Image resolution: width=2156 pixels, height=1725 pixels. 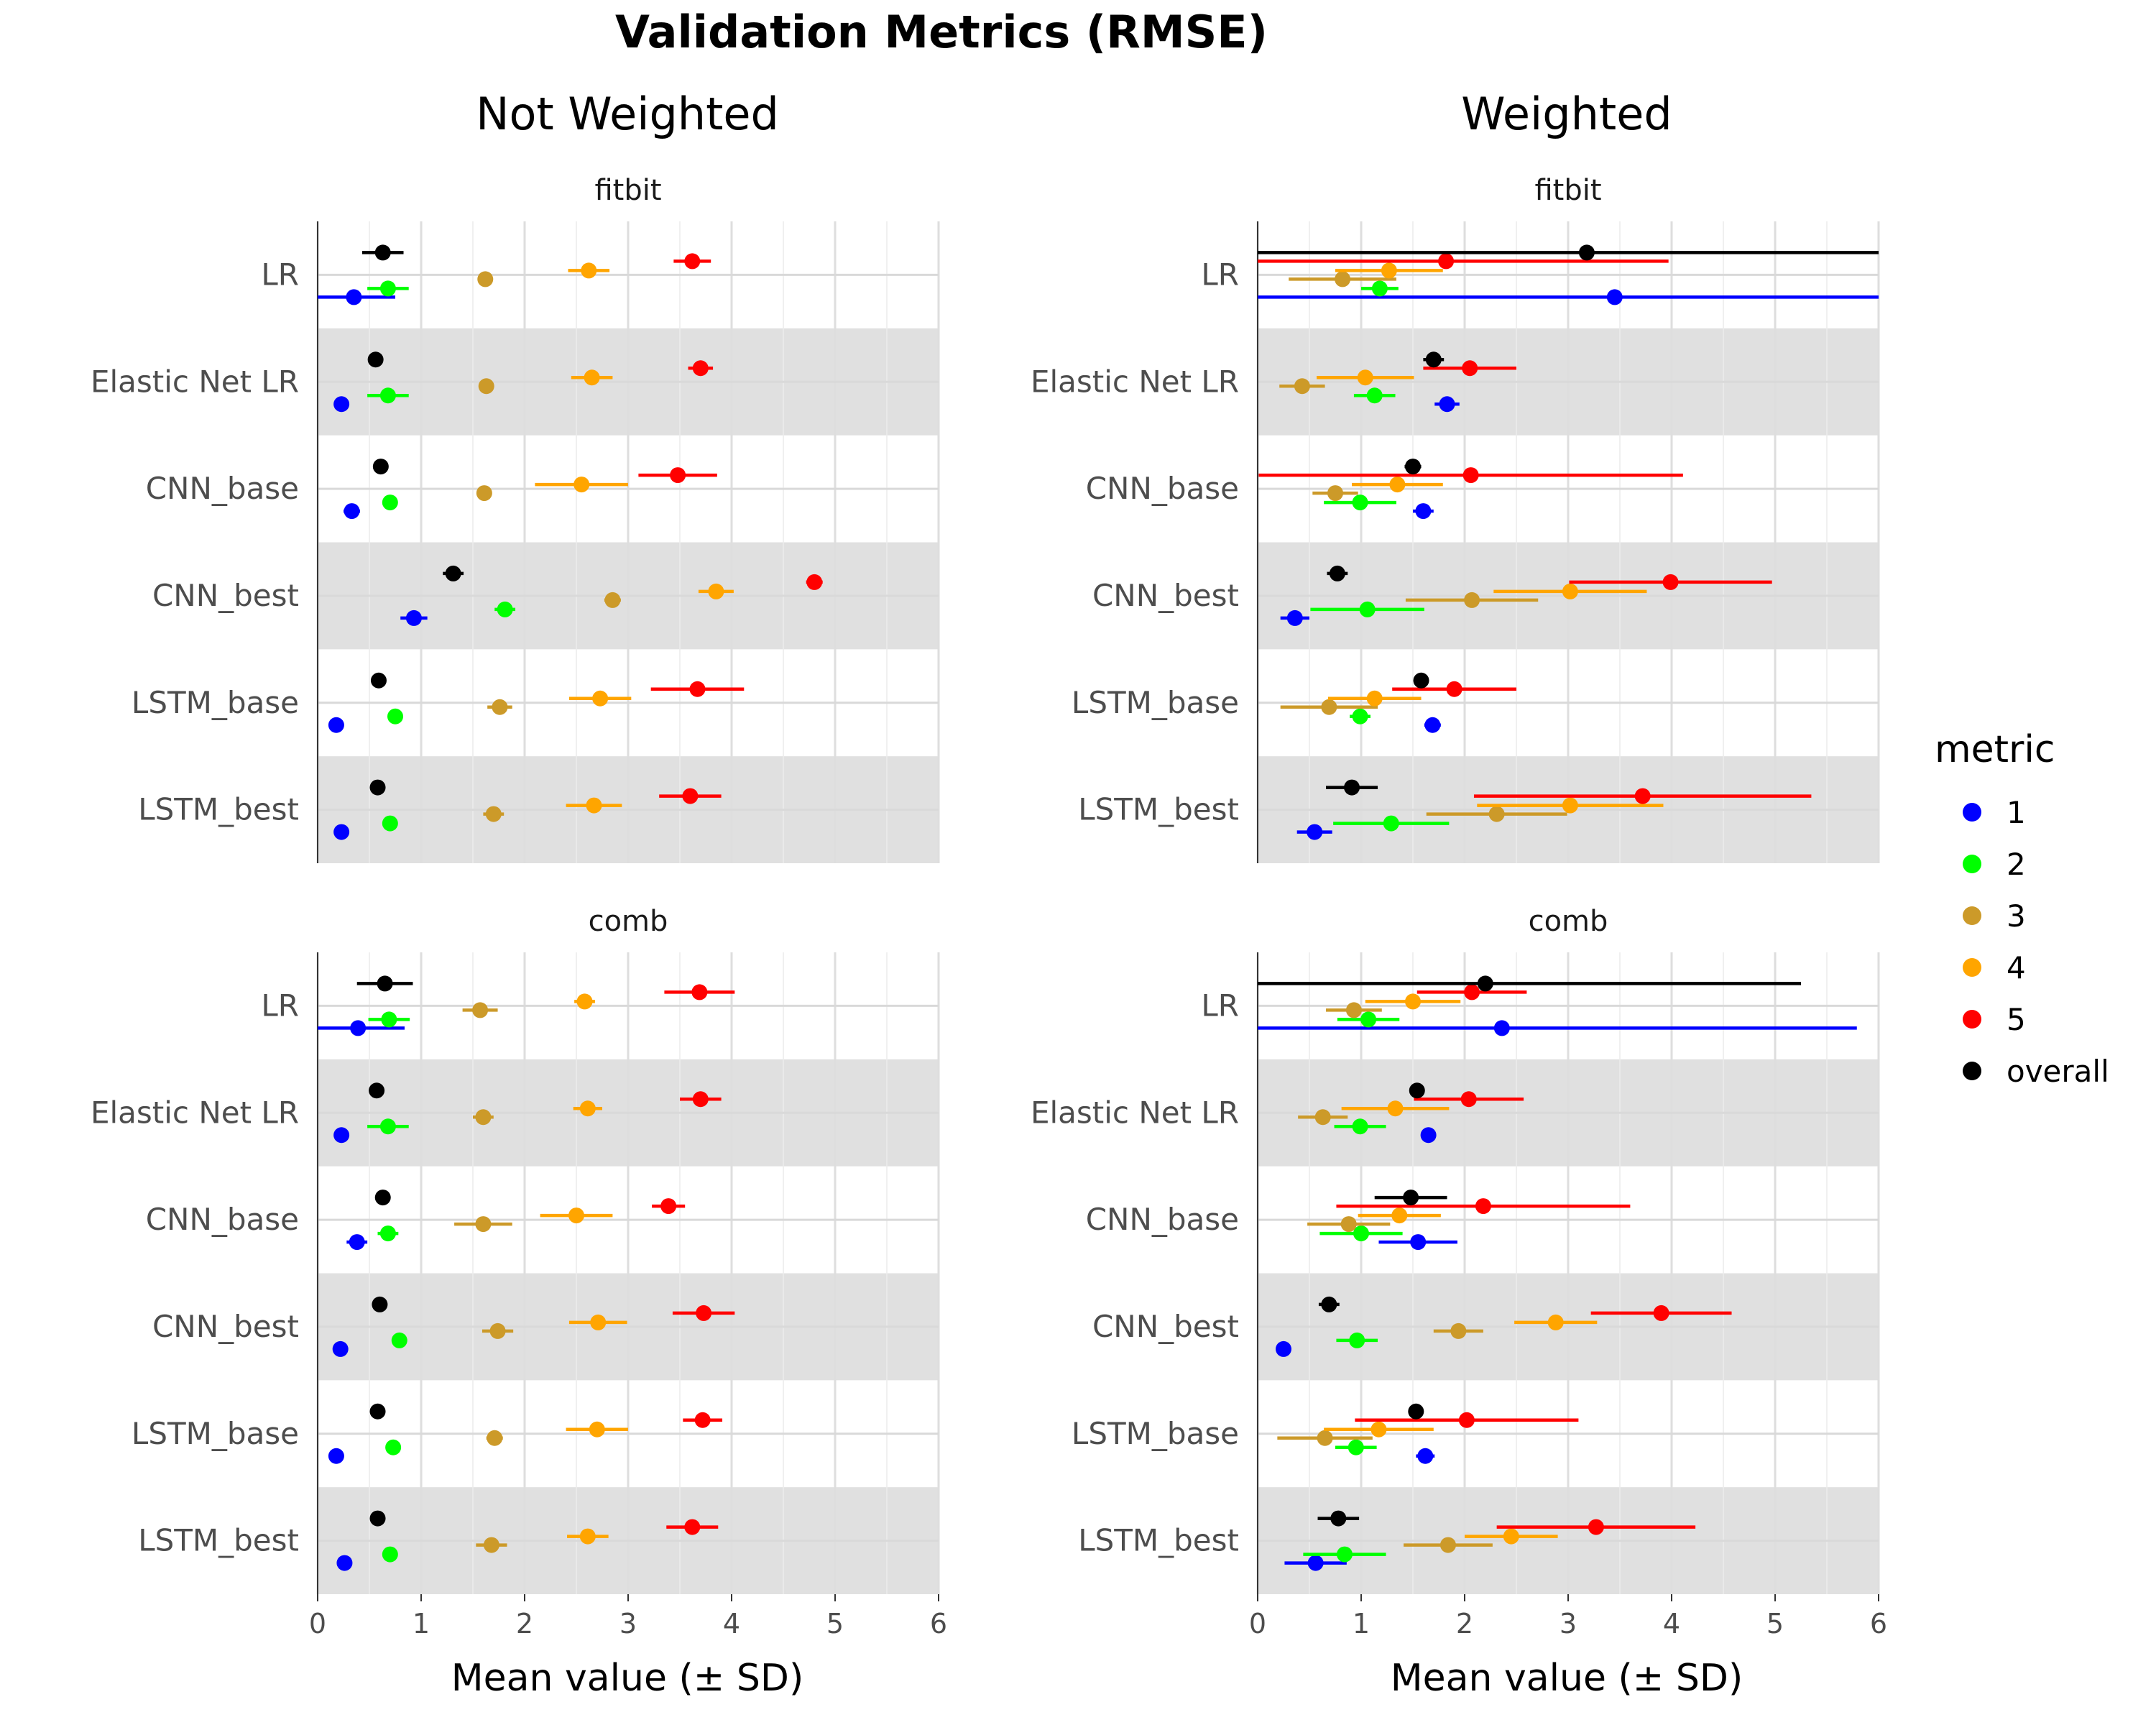 I want to click on y-tick-label-lstm-best: LSTM_best, so click(x=219, y=1540).